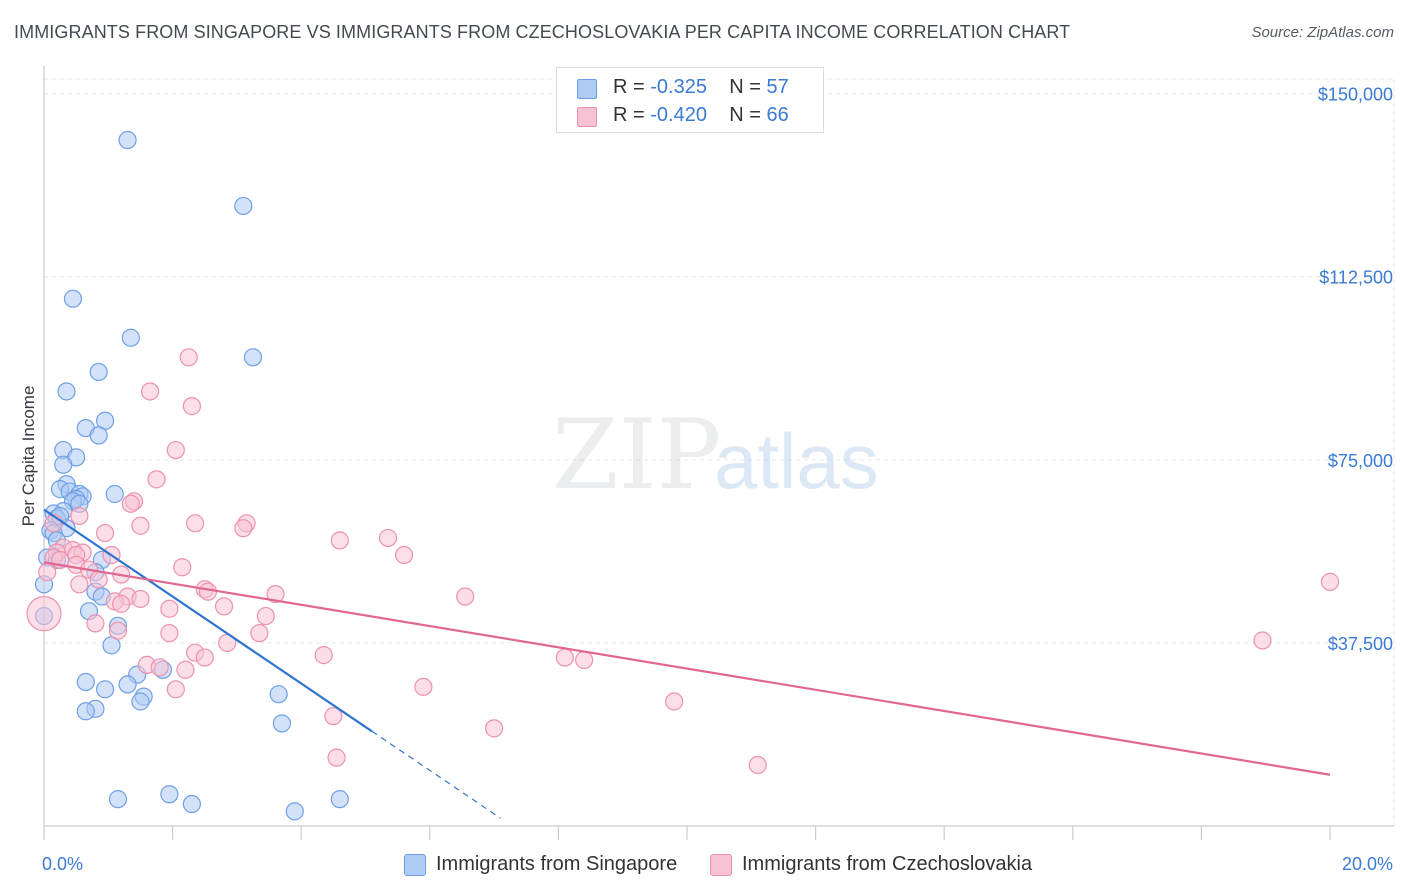 The width and height of the screenshot is (1406, 892). What do you see at coordinates (632, 87) in the screenshot?
I see `legend-r-label: R =` at bounding box center [632, 87].